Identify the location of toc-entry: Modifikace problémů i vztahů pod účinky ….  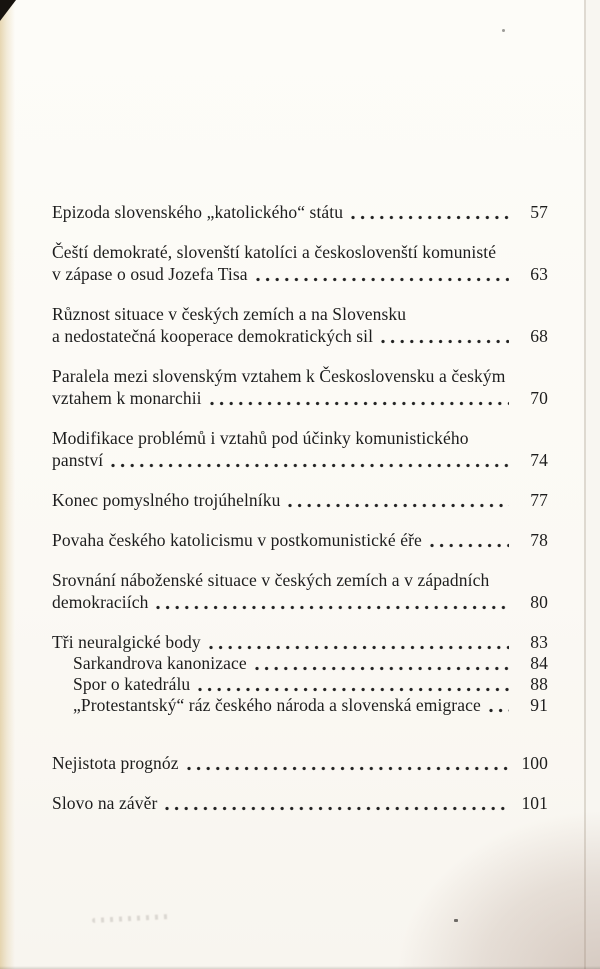
(300, 449).